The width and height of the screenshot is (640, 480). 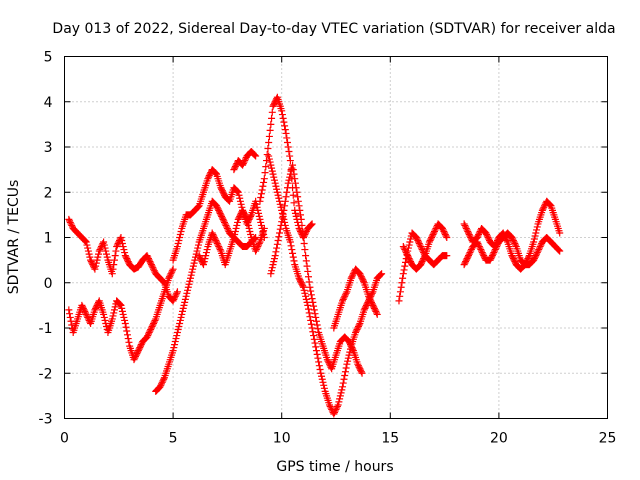 What do you see at coordinates (608, 439) in the screenshot?
I see `x-tick-label: 25` at bounding box center [608, 439].